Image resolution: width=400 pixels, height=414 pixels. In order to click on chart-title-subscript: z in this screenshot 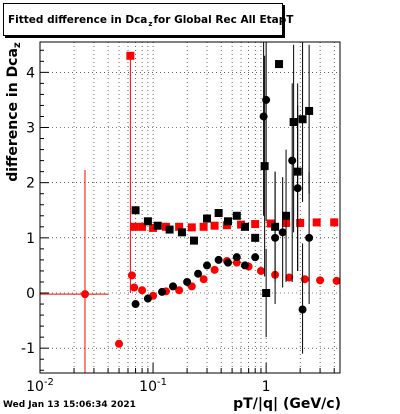, I will do `click(150, 23)`.